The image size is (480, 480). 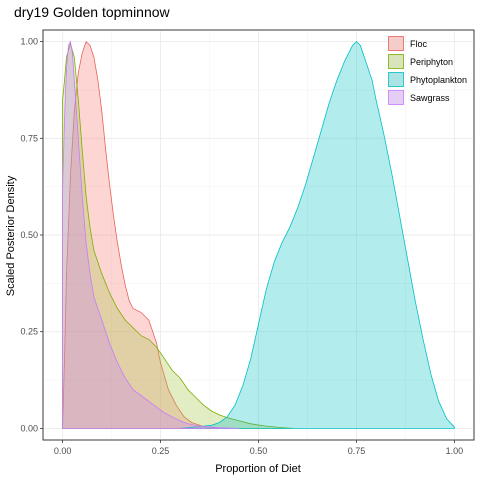 What do you see at coordinates (259, 451) in the screenshot?
I see `x-tick-label: 0.50` at bounding box center [259, 451].